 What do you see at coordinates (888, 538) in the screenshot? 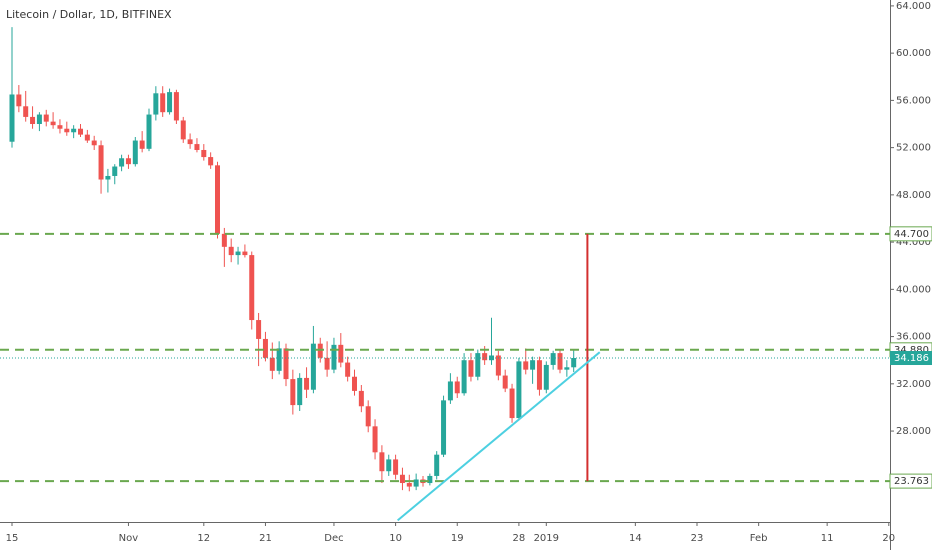
I see `x-tick-label: 20` at bounding box center [888, 538].